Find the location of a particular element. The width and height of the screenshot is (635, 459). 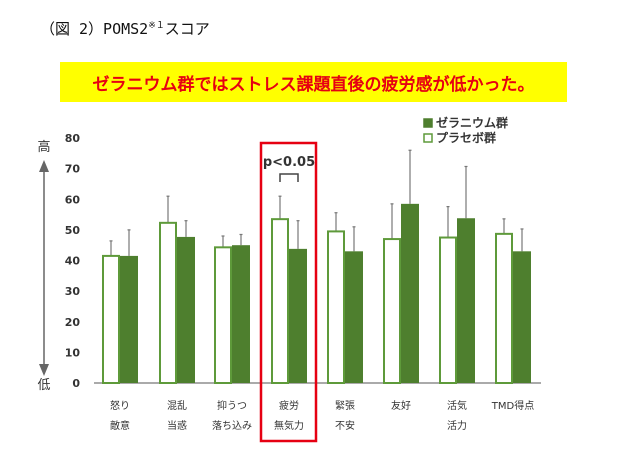

y-tick-label: 0 is located at coordinates (76, 383).